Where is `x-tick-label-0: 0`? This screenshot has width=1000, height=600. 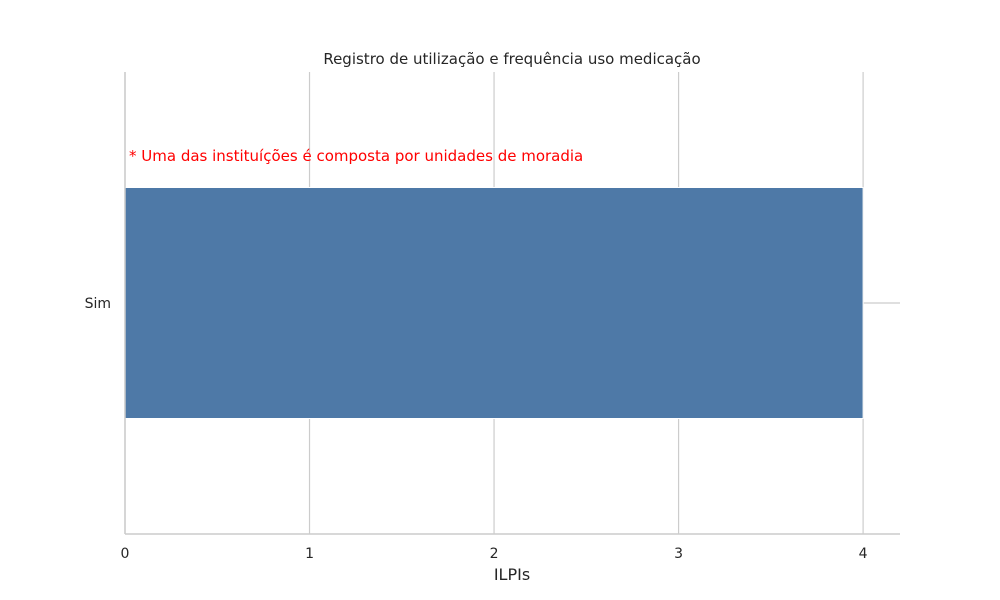 x-tick-label-0: 0 is located at coordinates (125, 554).